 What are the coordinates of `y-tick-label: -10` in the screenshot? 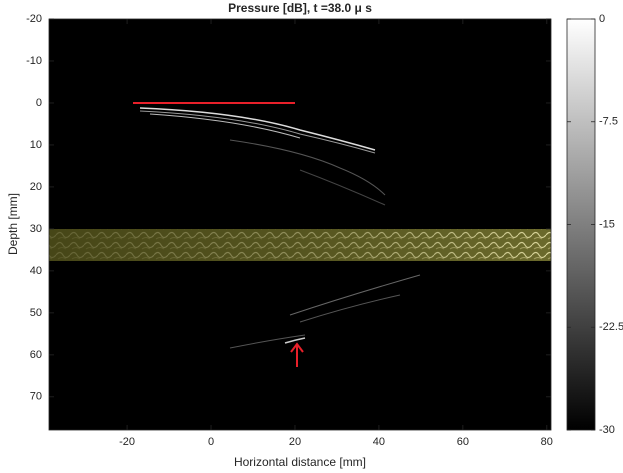 It's located at (34, 61).